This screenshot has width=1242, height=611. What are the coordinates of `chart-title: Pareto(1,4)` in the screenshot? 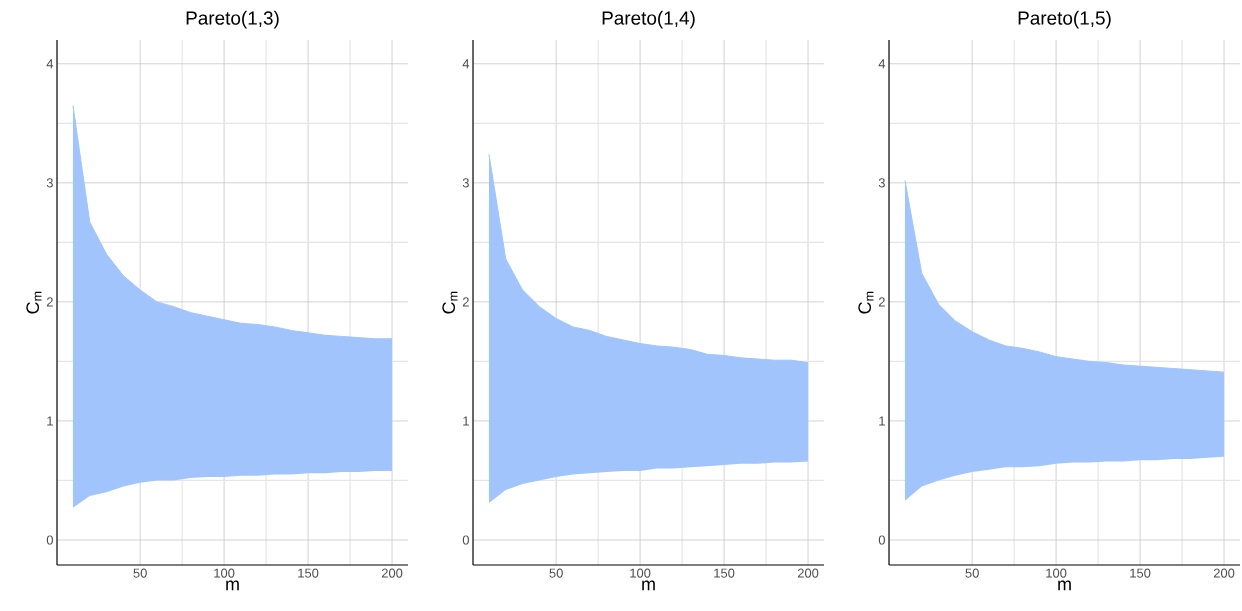 It's located at (648, 19).